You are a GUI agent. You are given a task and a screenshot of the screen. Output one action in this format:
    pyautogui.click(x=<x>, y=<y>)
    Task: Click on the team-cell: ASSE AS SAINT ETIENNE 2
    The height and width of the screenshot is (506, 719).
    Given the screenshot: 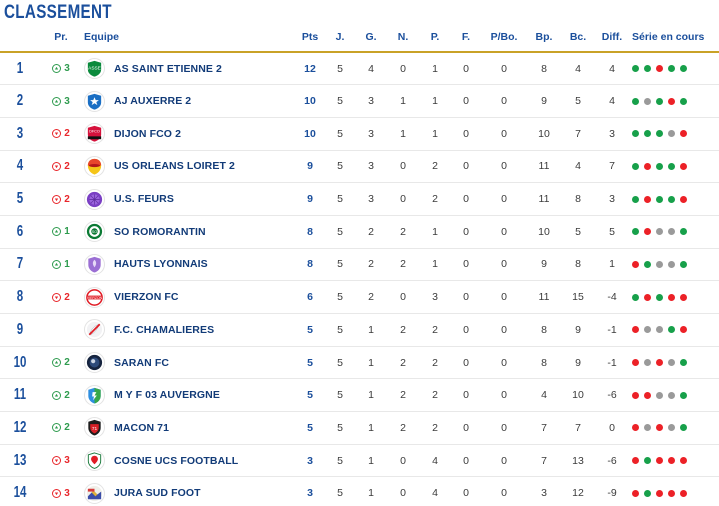 What is the action you would take?
    pyautogui.click(x=188, y=68)
    